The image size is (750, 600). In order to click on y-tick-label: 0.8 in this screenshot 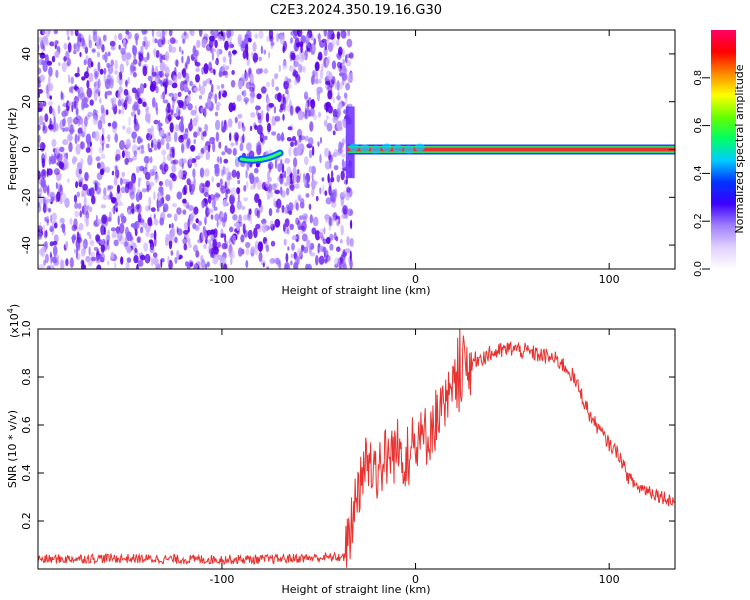, I will do `click(26, 377)`.